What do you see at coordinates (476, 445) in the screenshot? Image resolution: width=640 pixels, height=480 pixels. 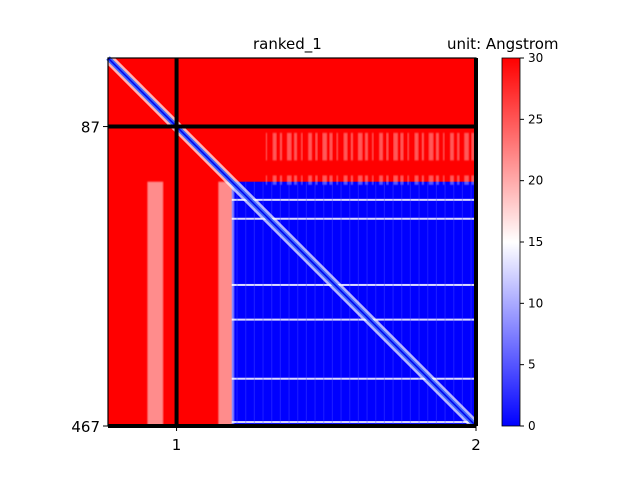 I see `x-tick-label: 2` at bounding box center [476, 445].